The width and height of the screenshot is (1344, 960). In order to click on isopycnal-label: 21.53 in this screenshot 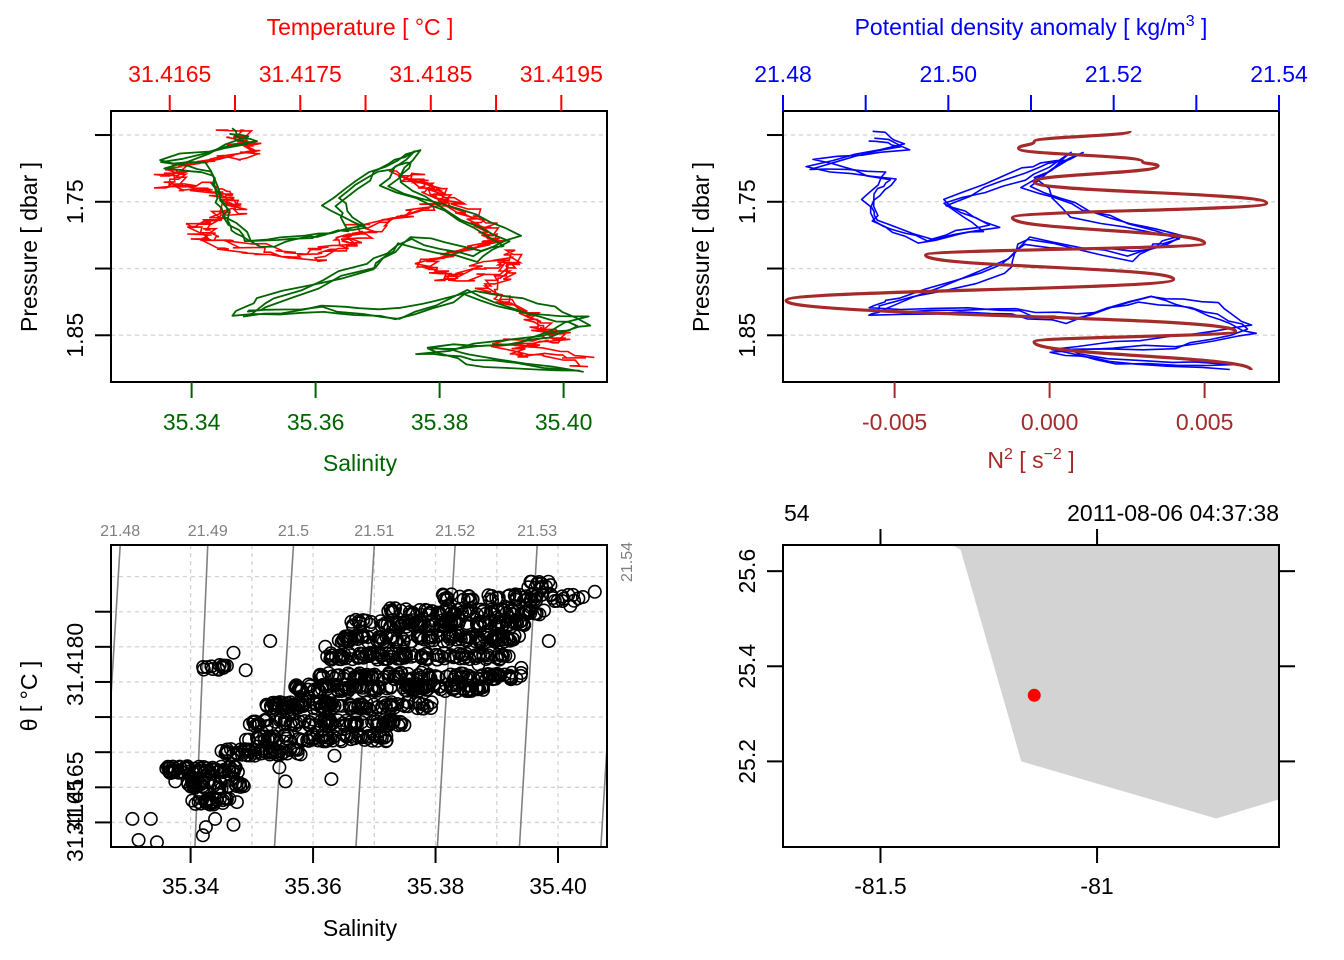, I will do `click(537, 531)`.